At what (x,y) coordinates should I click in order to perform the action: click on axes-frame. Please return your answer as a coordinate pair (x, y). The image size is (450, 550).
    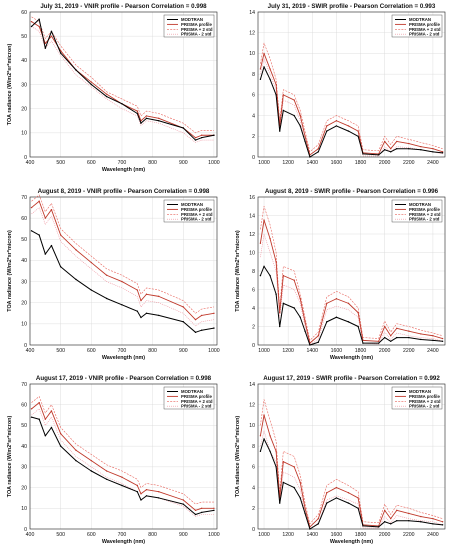
    Looking at the image, I should click on (123, 84).